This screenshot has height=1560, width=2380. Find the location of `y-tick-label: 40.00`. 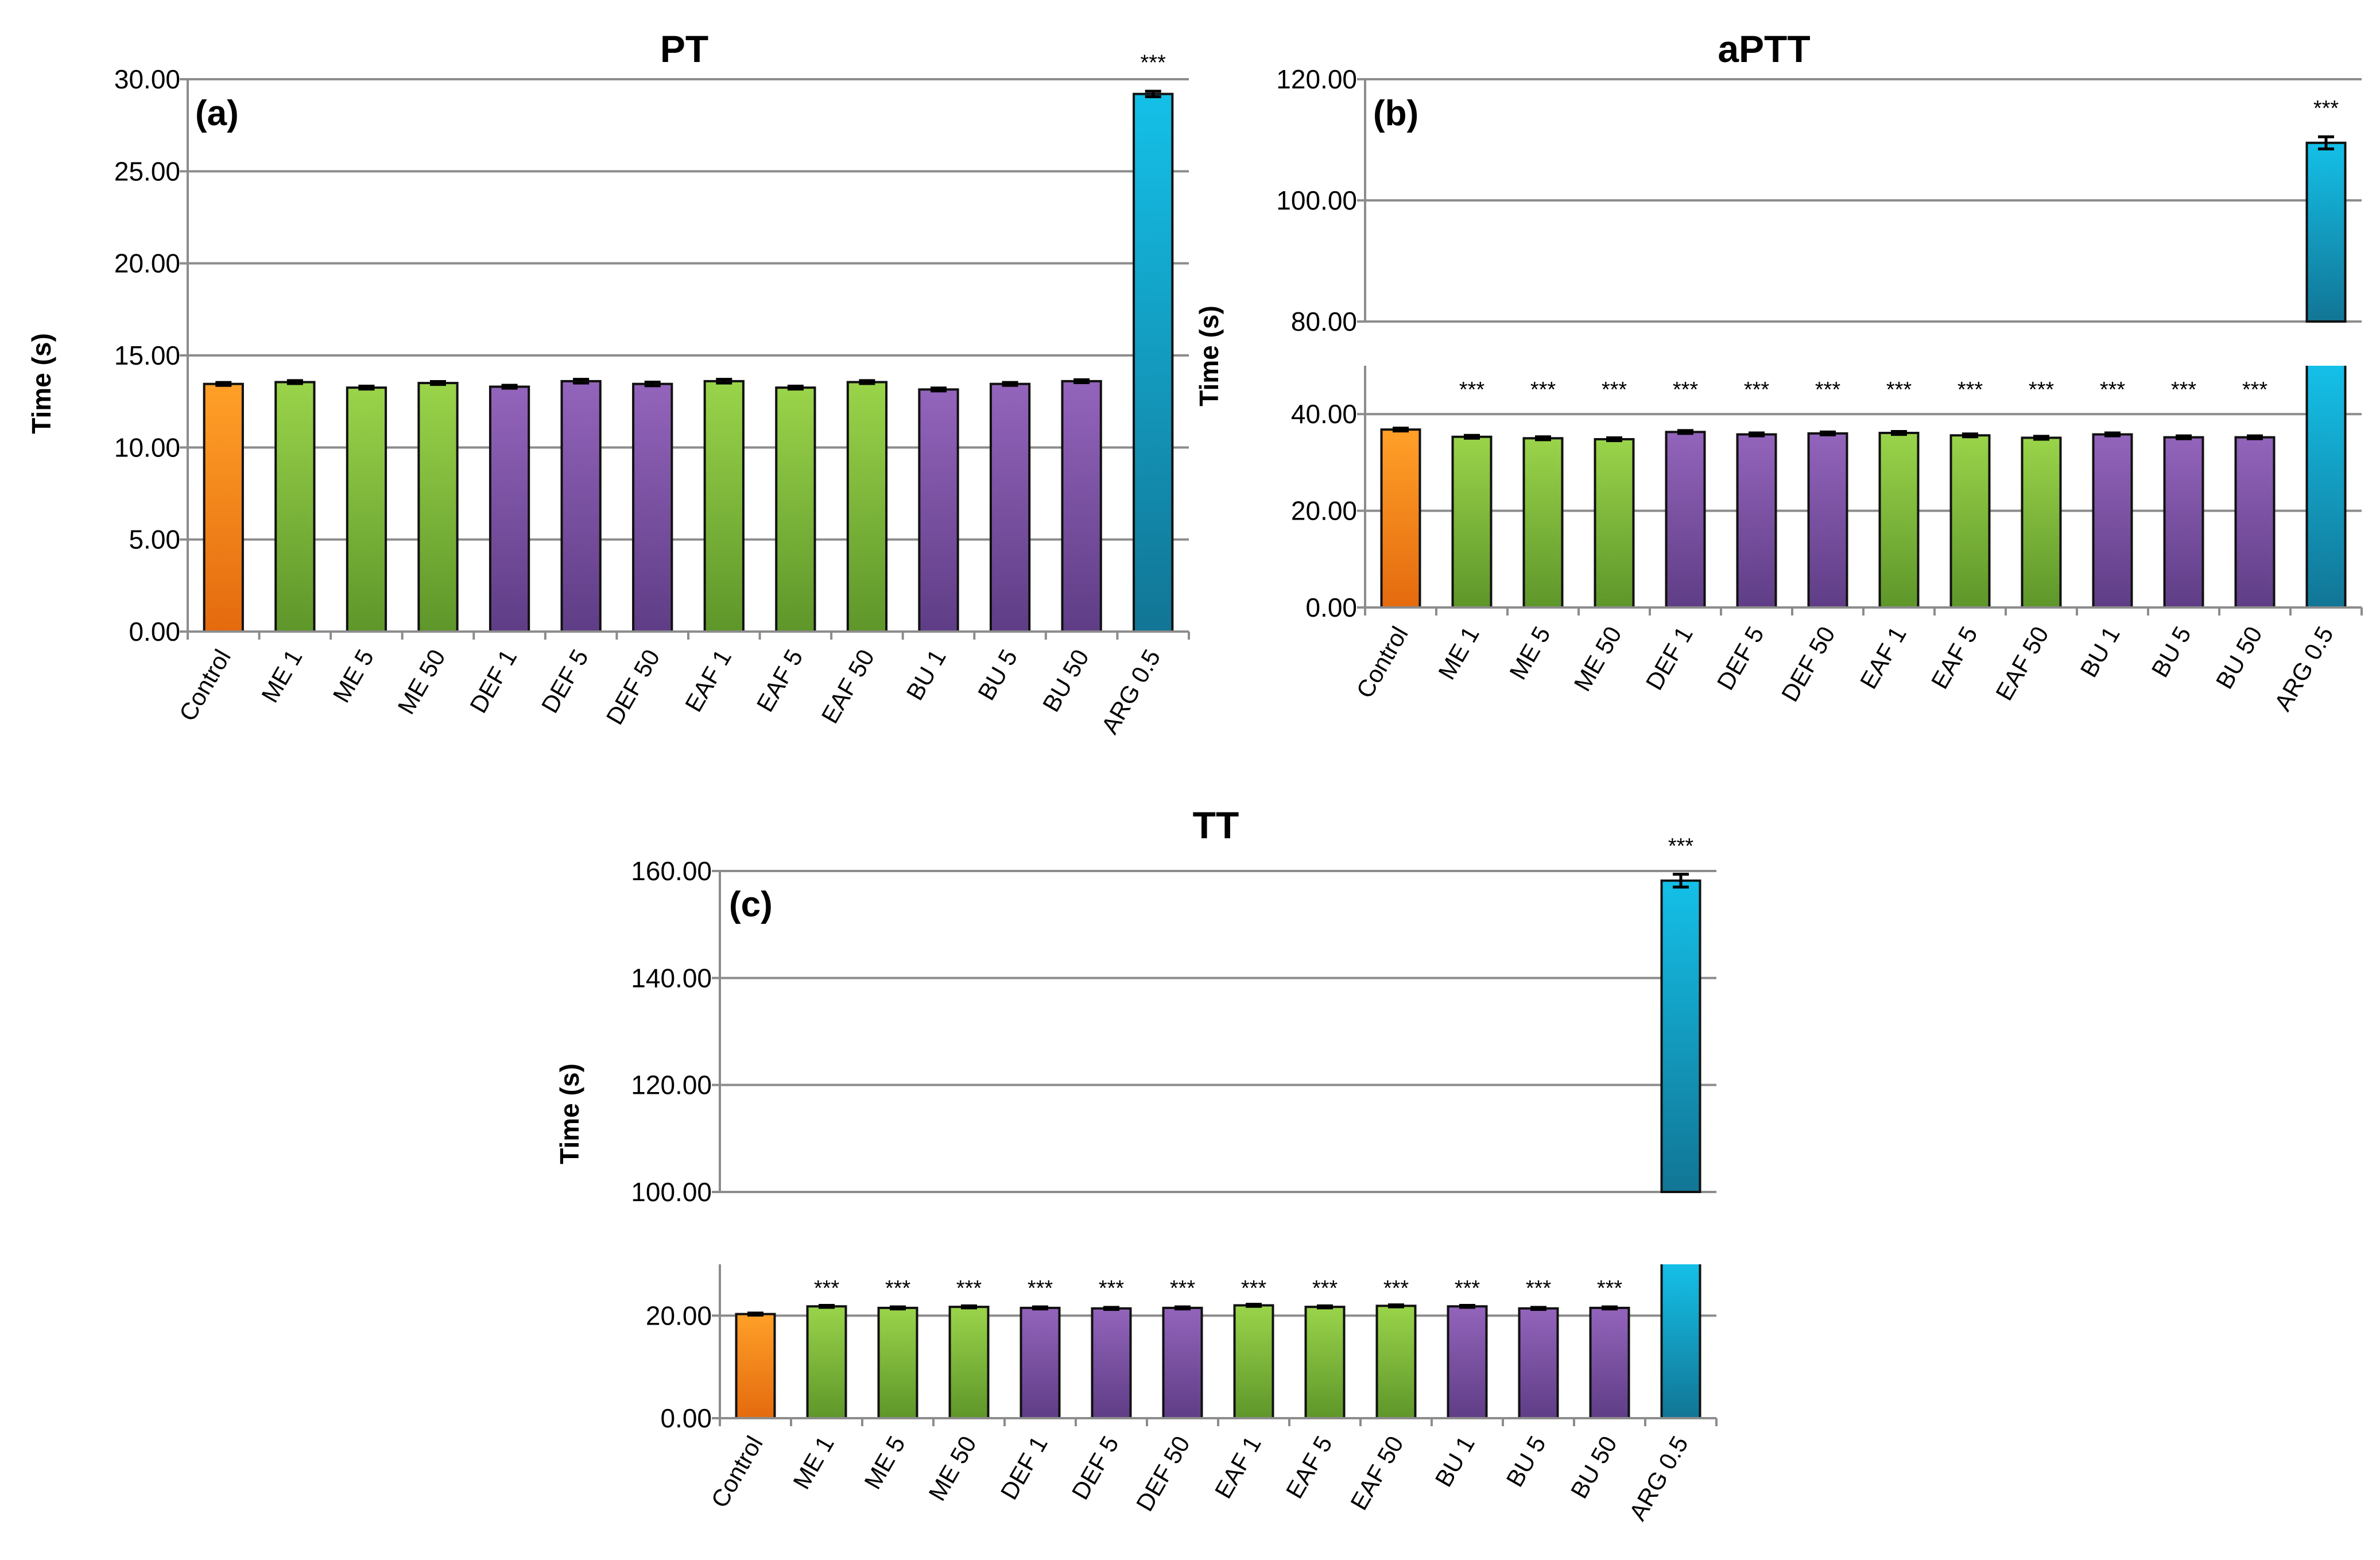

y-tick-label: 40.00 is located at coordinates (1324, 414).